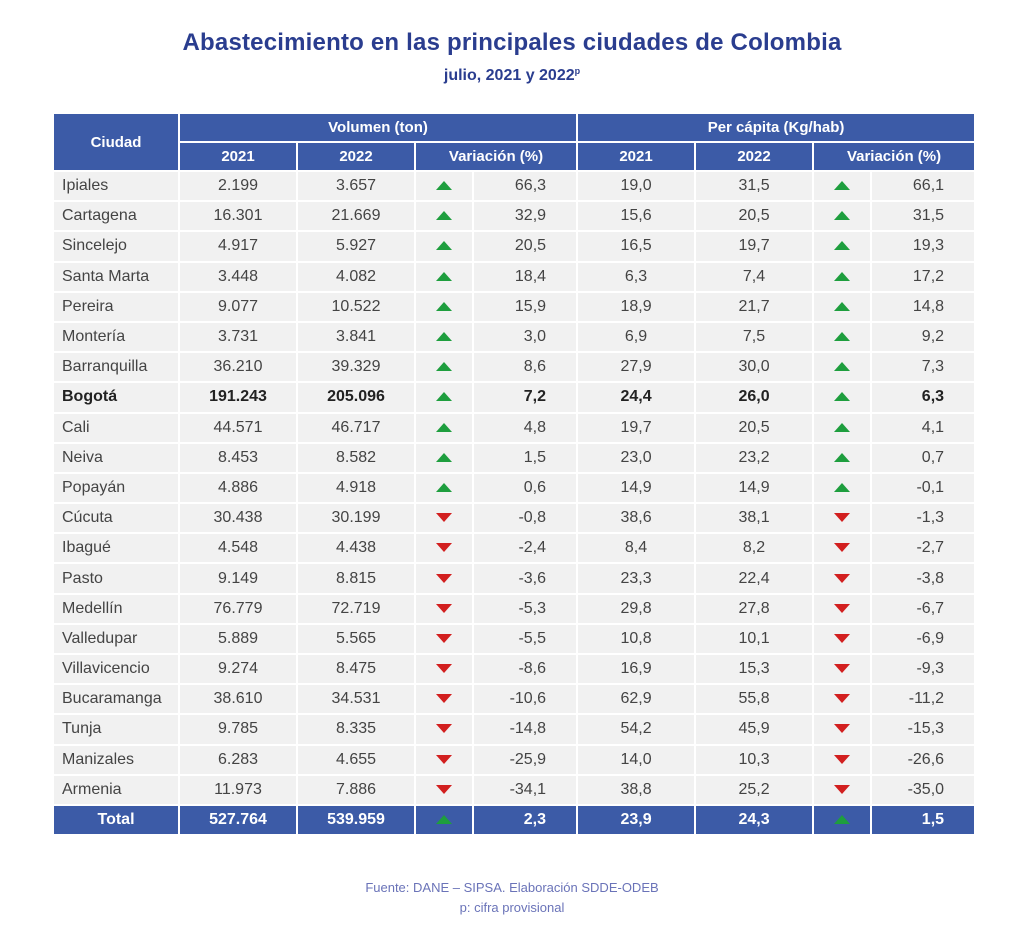 This screenshot has width=1024, height=946. What do you see at coordinates (238, 548) in the screenshot?
I see `volume-2021-cell: 4.548` at bounding box center [238, 548].